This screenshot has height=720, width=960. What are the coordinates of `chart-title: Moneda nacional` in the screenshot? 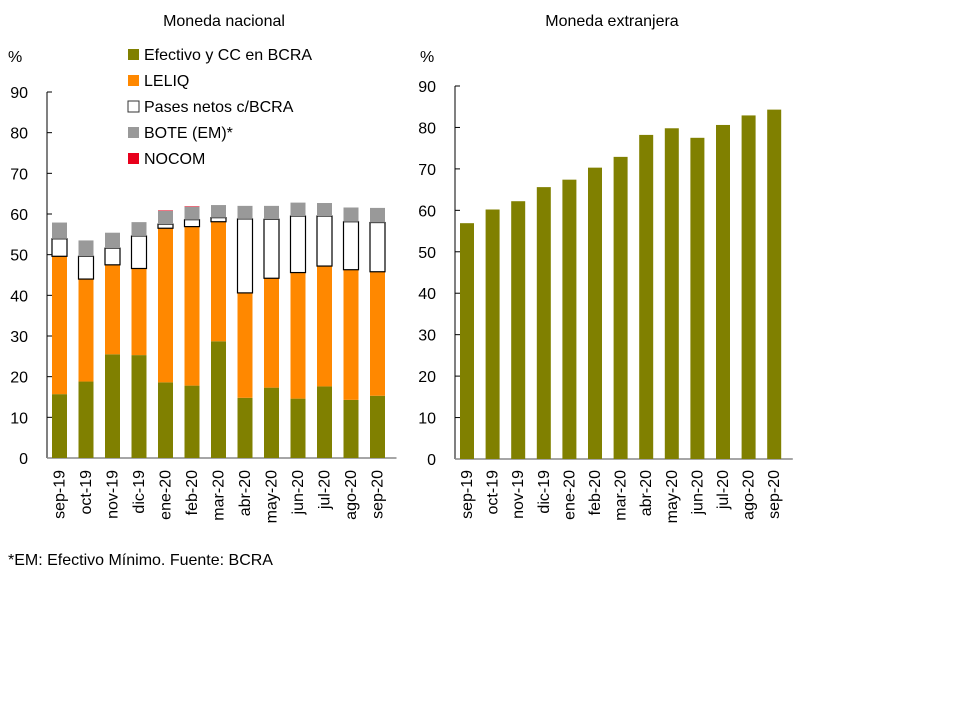 It's located at (224, 21).